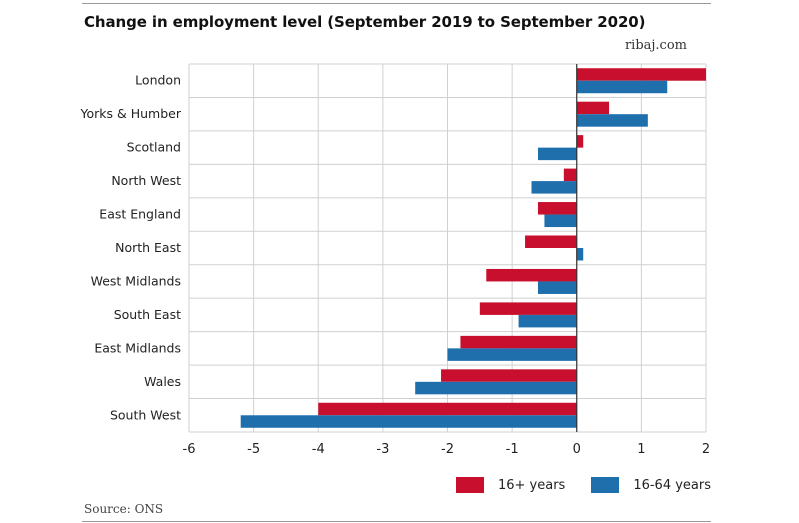 This screenshot has height=523, width=799. Describe the element at coordinates (146, 180) in the screenshot. I see `category-label-3: North West` at that location.